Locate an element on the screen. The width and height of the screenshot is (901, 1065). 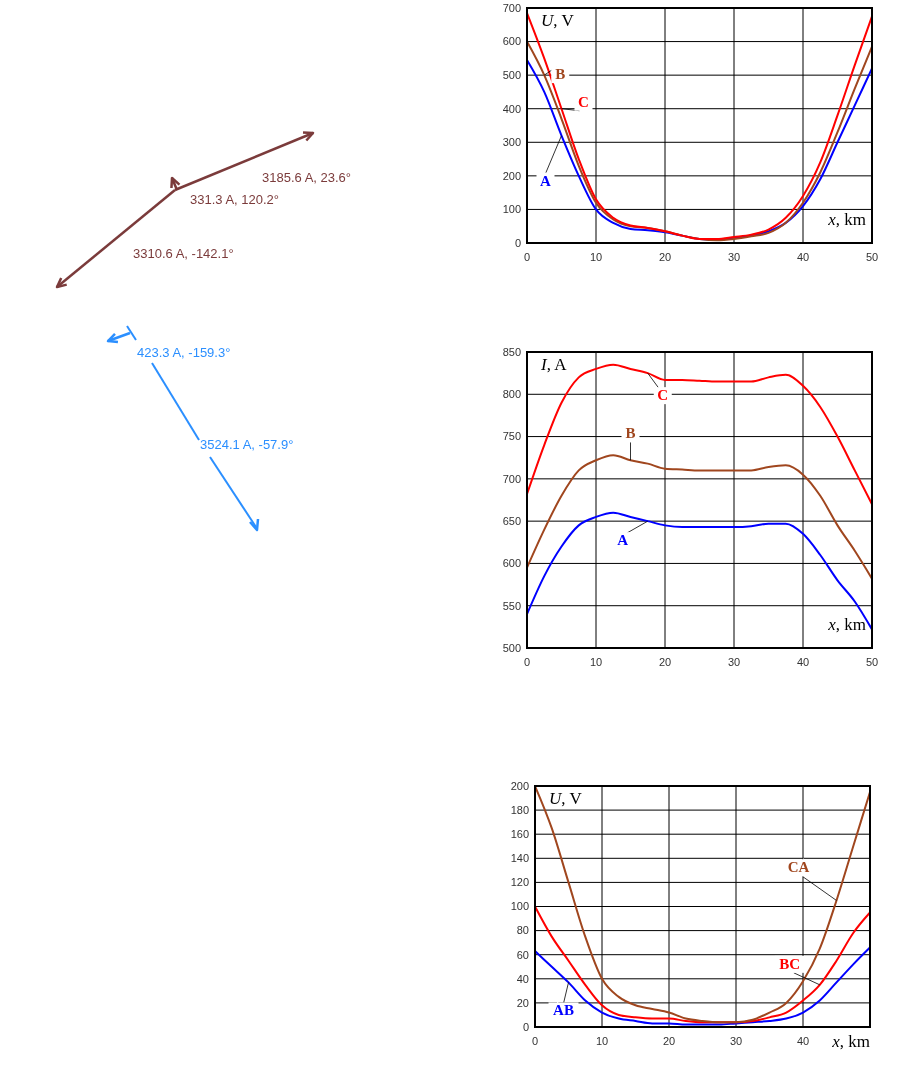
y-tick-label: 300 is located at coordinates (511, 142).